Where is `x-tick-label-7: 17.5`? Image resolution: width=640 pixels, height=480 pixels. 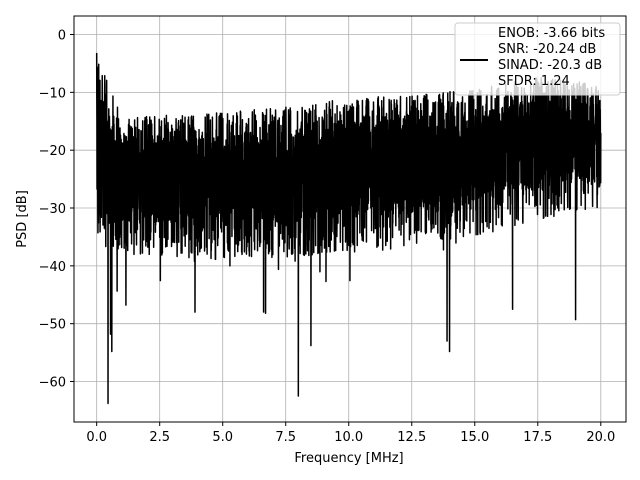 x-tick-label-7: 17.5 is located at coordinates (537, 437).